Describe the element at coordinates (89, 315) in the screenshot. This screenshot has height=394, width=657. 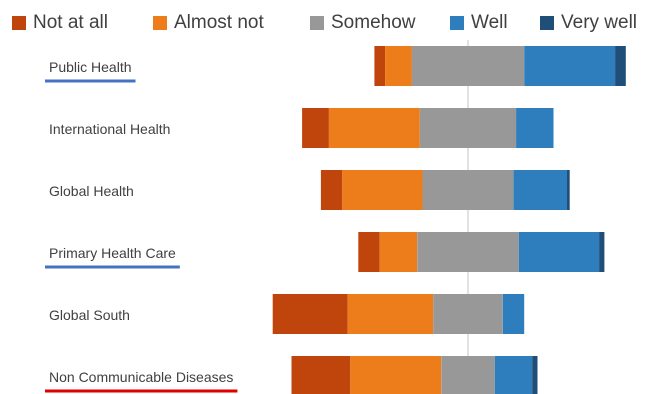
I see `category-label: Global South` at that location.